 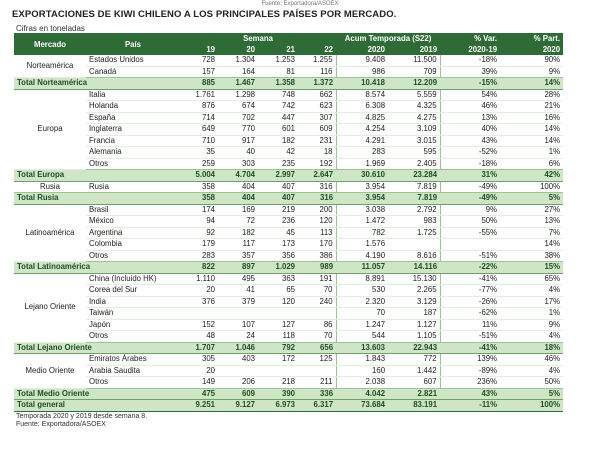 I want to click on value-cell: 748, so click(x=278, y=95).